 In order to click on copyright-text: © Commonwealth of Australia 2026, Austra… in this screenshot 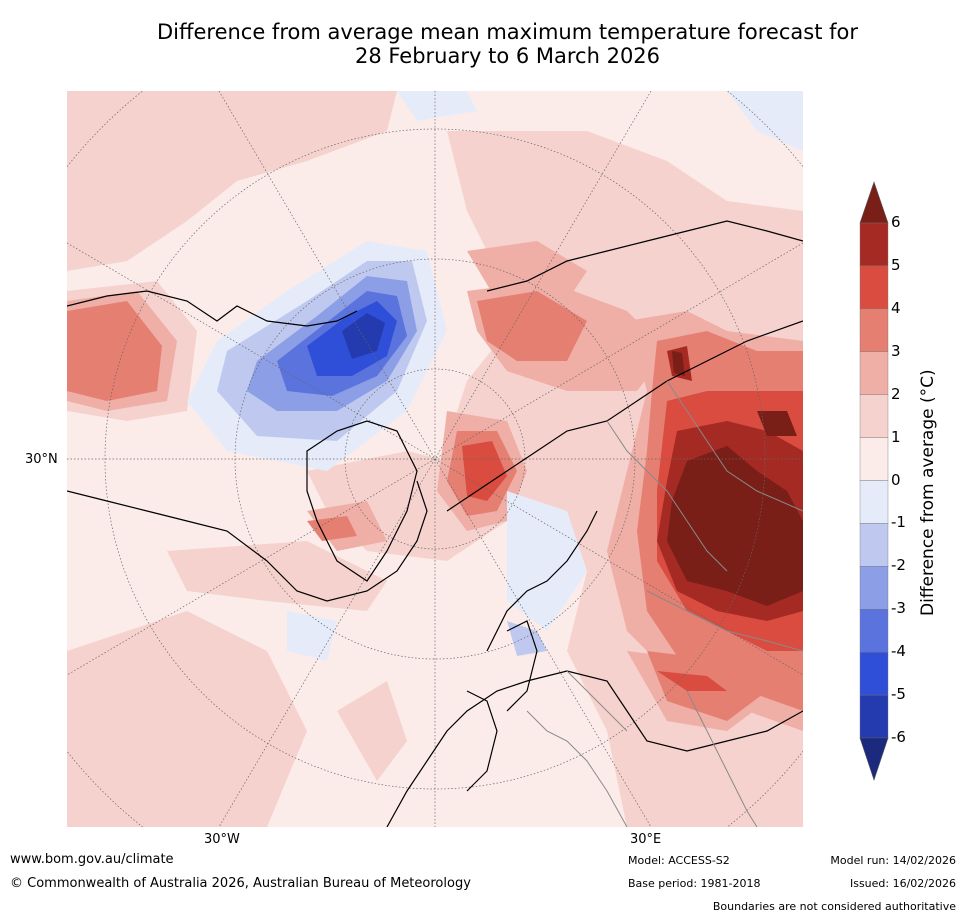, I will do `click(240, 883)`.